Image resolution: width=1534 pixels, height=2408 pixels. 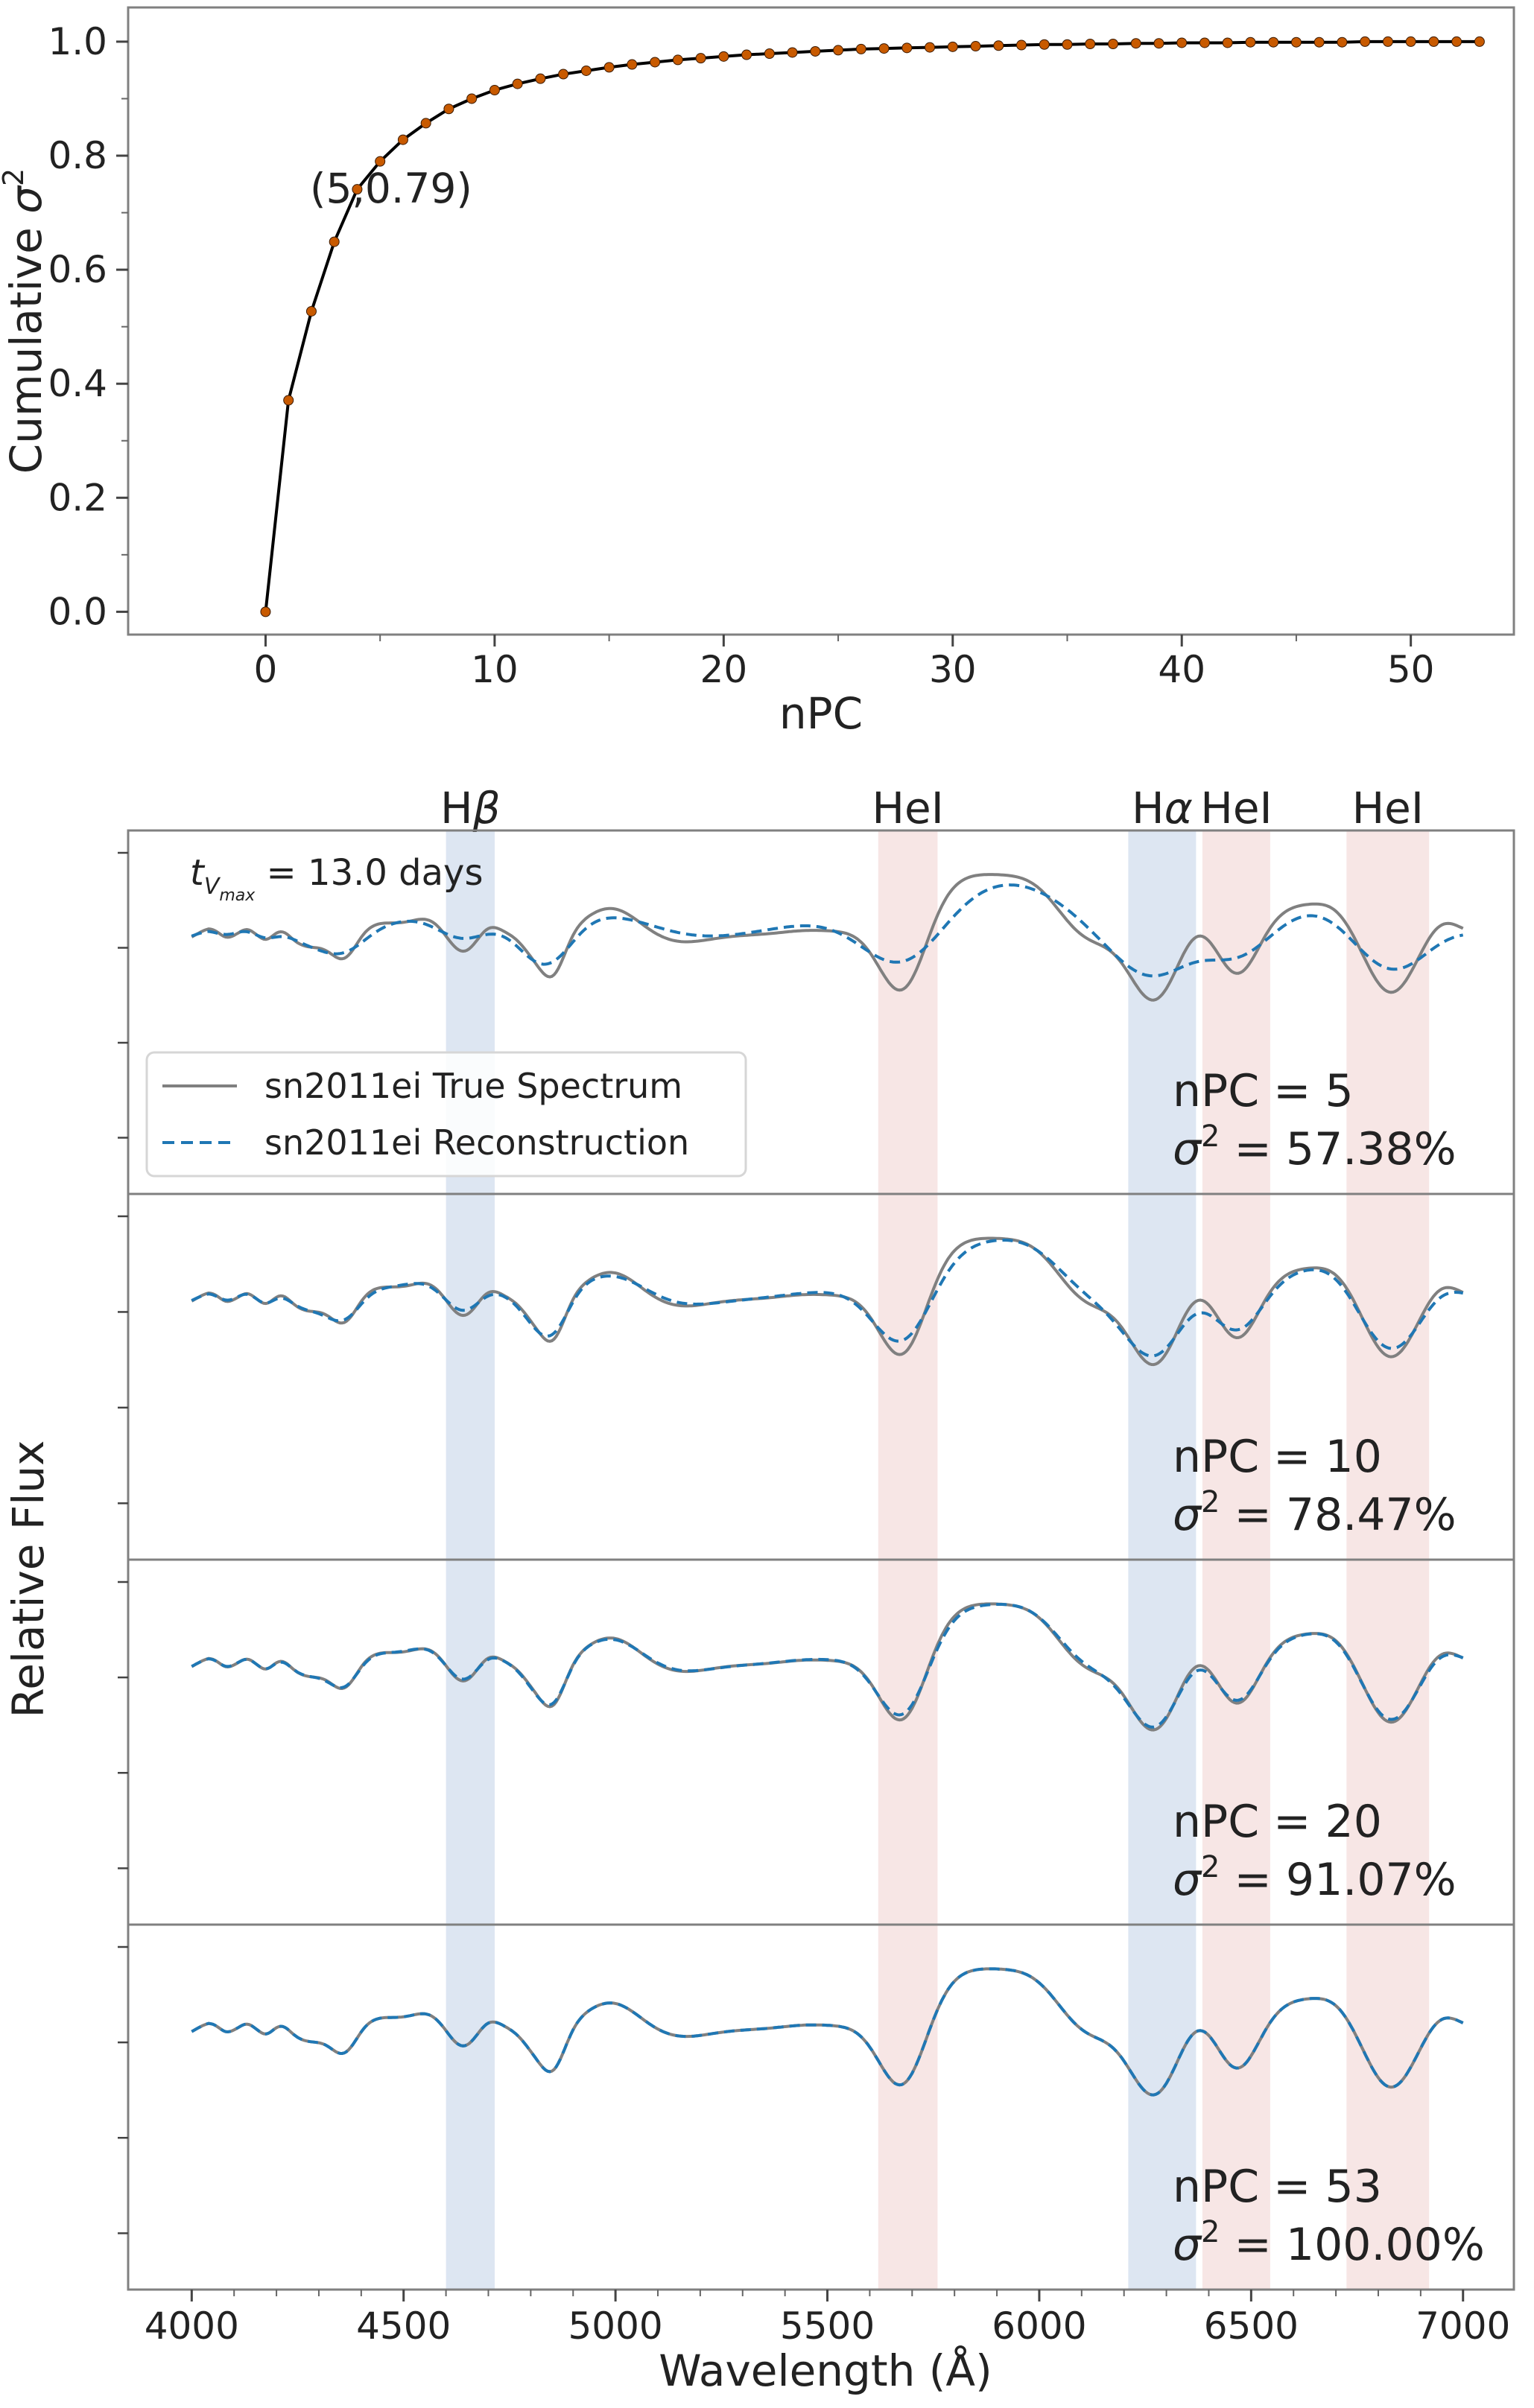 What do you see at coordinates (827, 1298) in the screenshot?
I see `reconstruction-line` at bounding box center [827, 1298].